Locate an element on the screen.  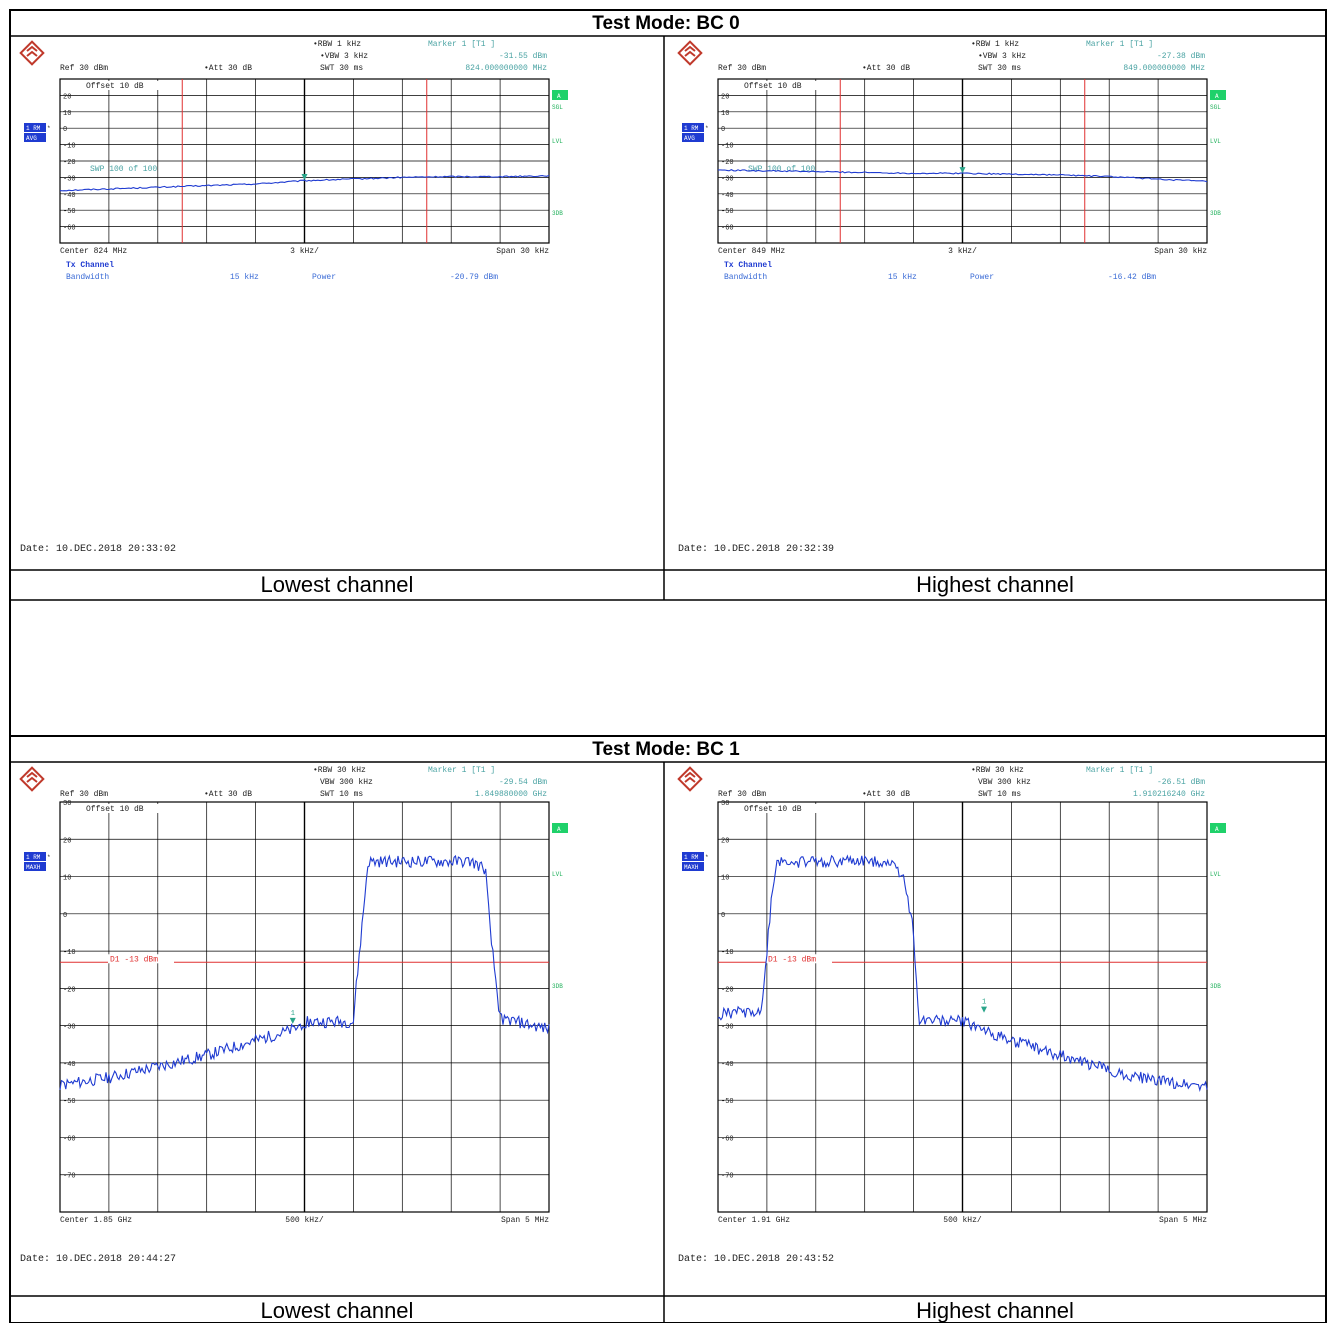
detector-badge-text: MAXH is located at coordinates (33, 867).